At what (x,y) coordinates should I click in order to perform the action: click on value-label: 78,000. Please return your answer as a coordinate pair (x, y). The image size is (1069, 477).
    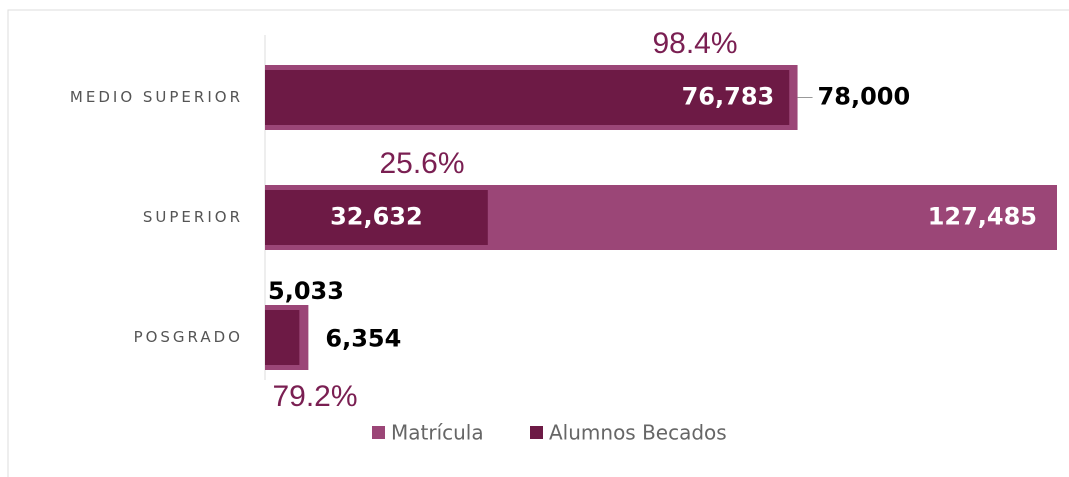
    Looking at the image, I should click on (864, 97).